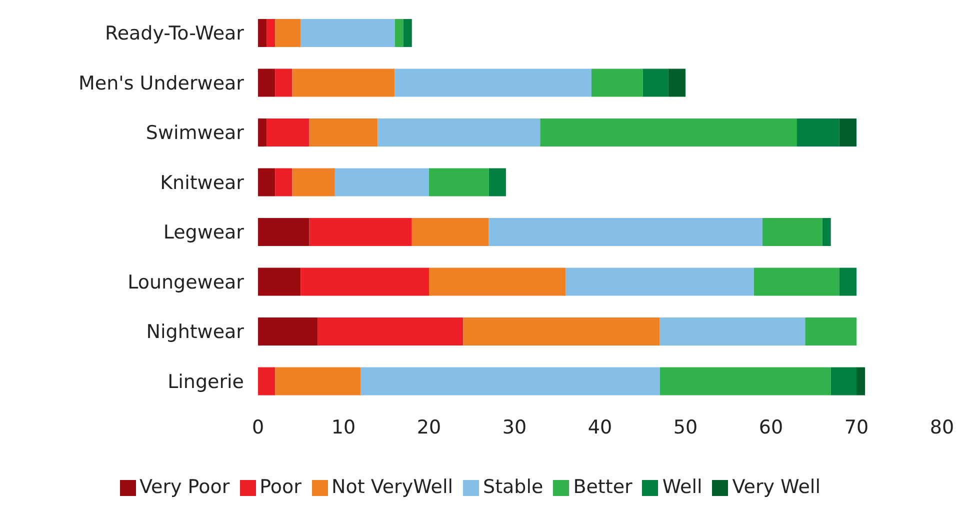 Image resolution: width=980 pixels, height=515 pixels. Describe the element at coordinates (206, 381) in the screenshot. I see `y-tick-label: Lingerie` at that location.